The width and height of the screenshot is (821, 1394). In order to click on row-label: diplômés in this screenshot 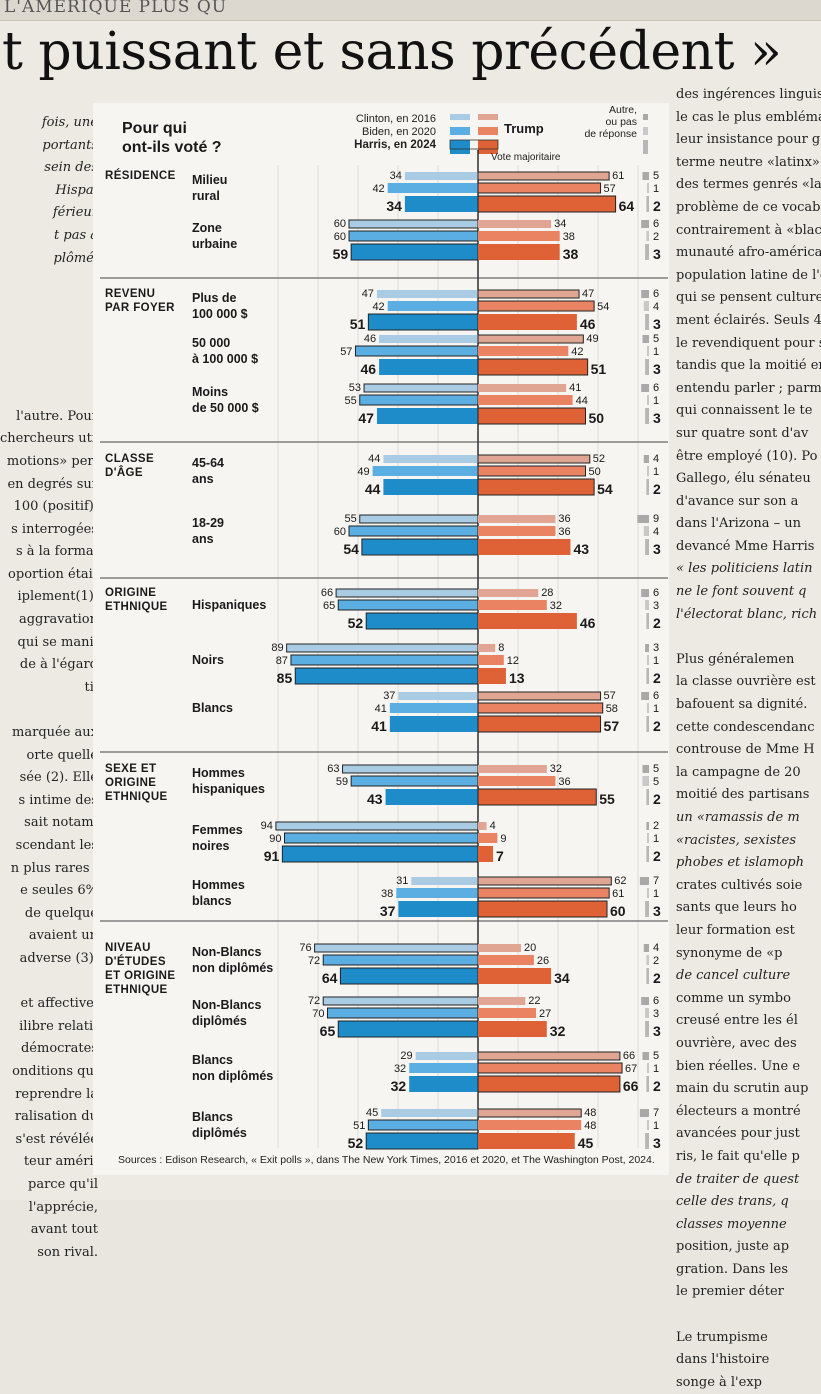, I will do `click(219, 1133)`.